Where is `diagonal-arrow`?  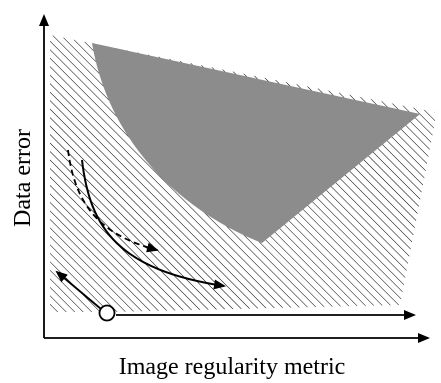 diagonal-arrow is located at coordinates (78, 290).